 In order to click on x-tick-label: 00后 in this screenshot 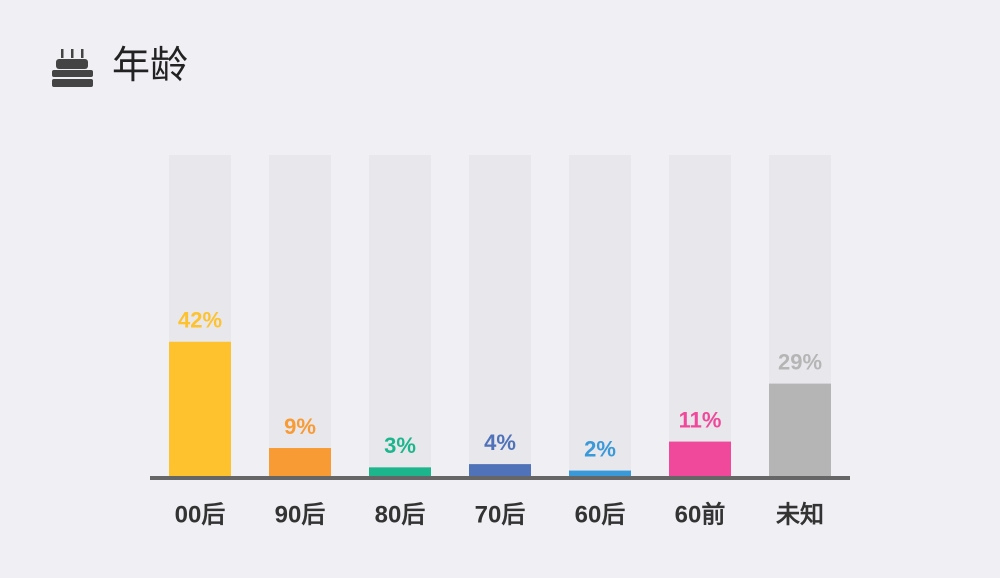, I will do `click(200, 514)`.